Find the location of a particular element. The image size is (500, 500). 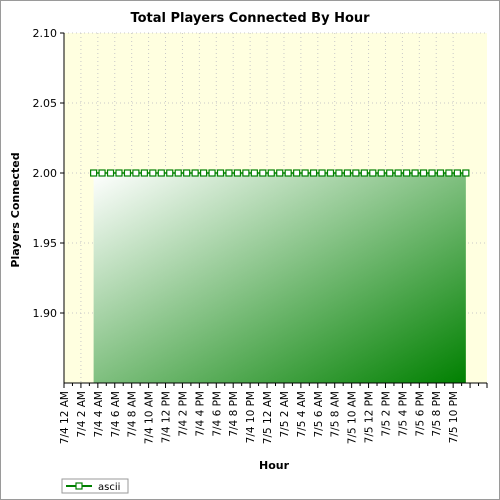

x-tick-label-16: 7/5 8 AM is located at coordinates (336, 414).